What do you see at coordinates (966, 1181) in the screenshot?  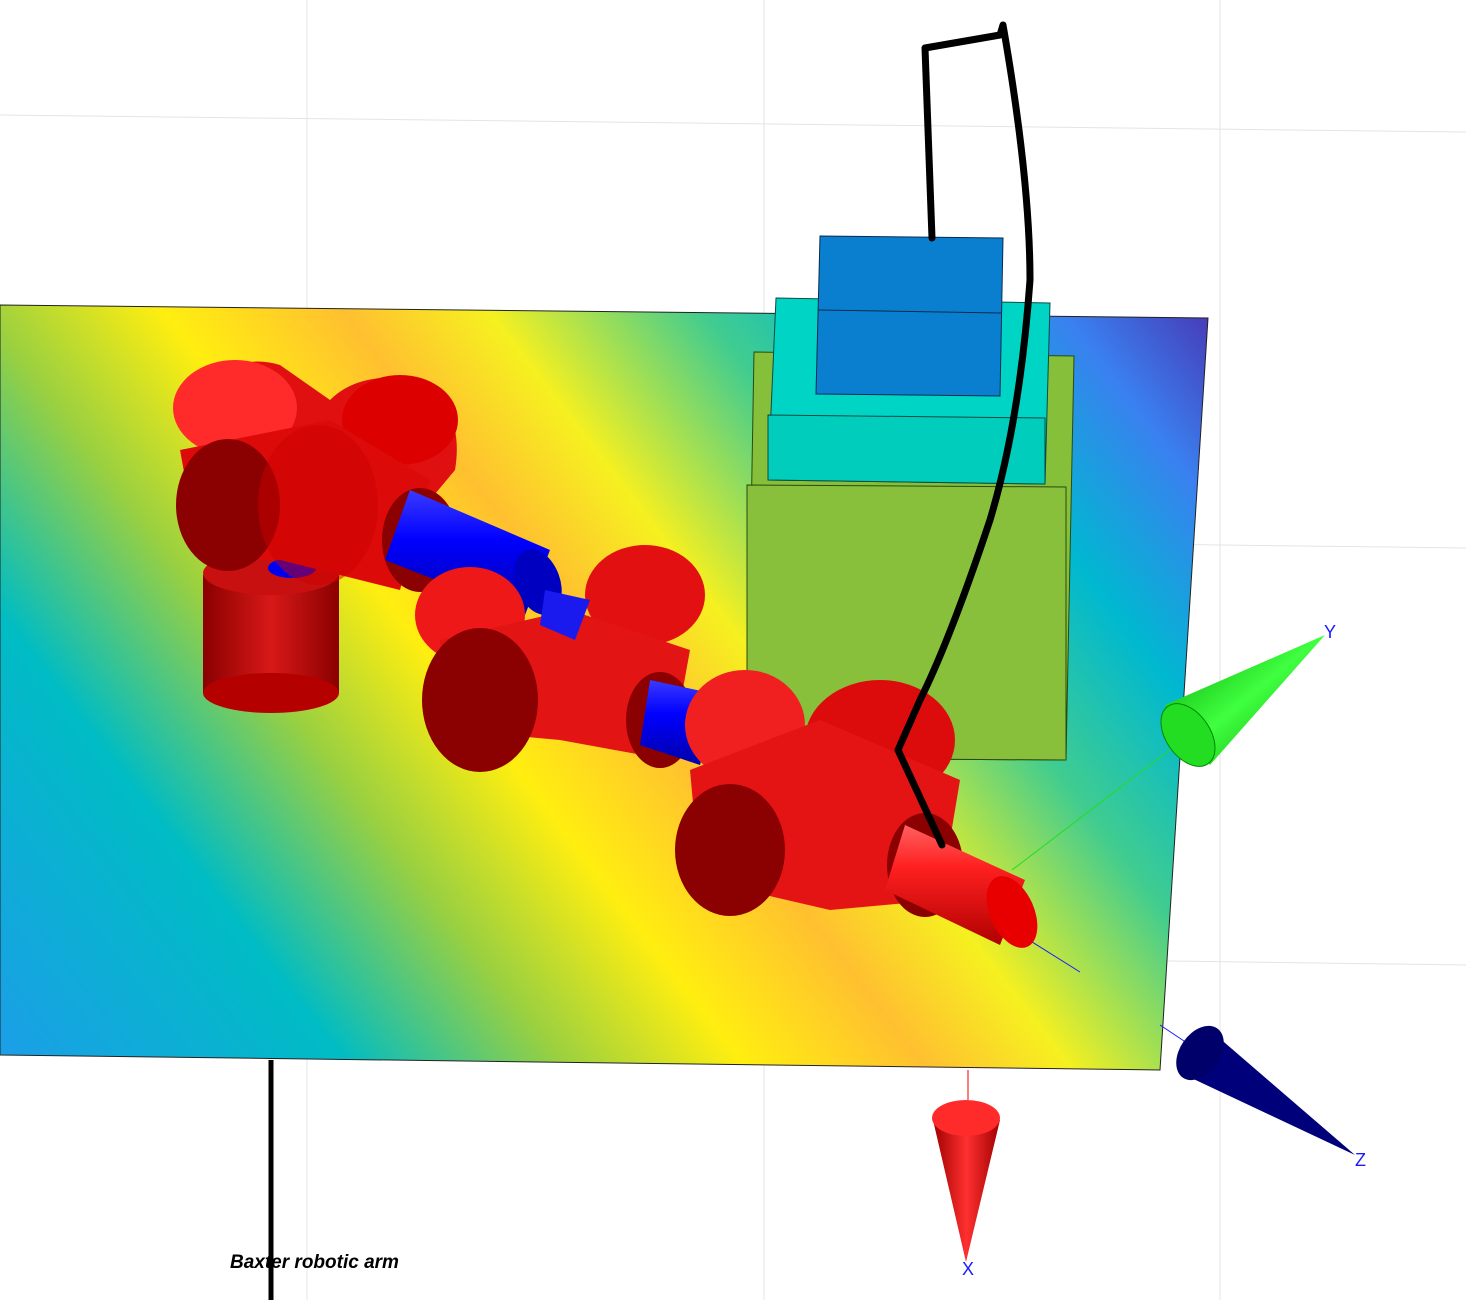 I see `x-axis-cone` at bounding box center [966, 1181].